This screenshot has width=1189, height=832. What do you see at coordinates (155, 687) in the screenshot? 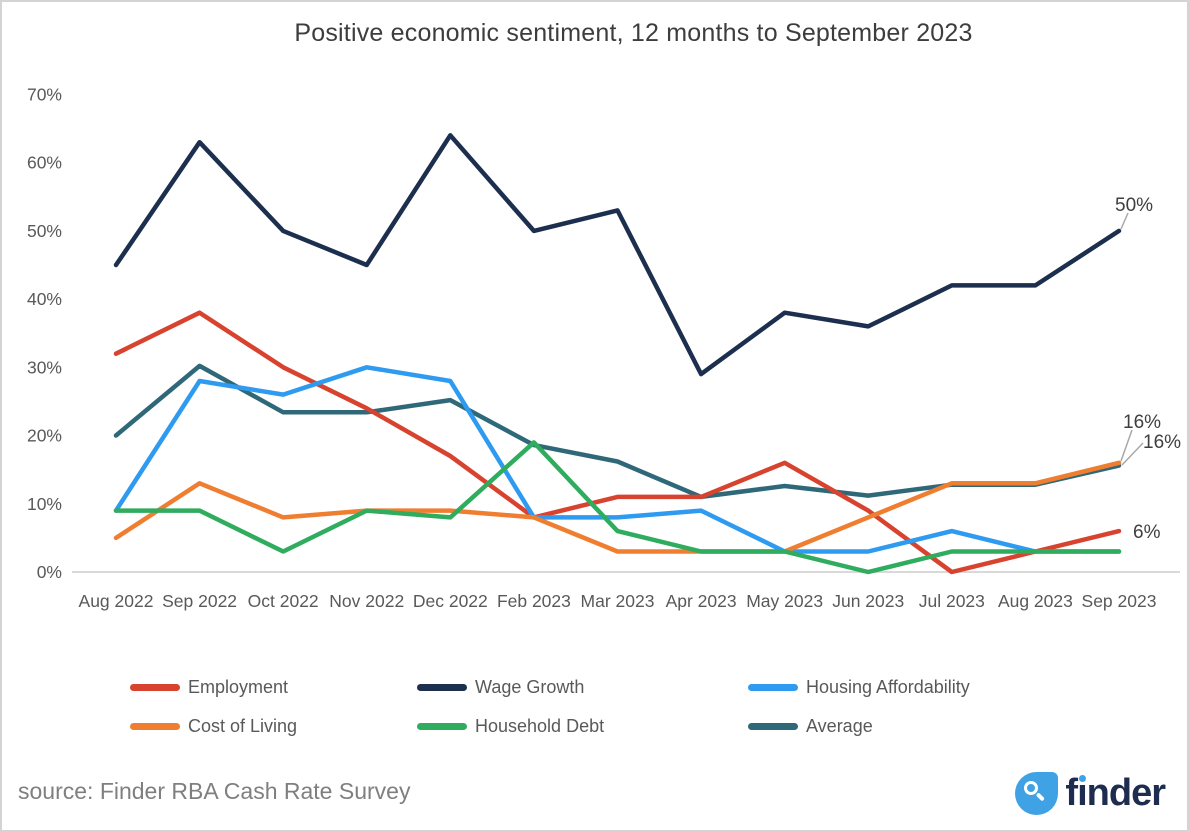
I see `legend-swatch-employment` at bounding box center [155, 687].